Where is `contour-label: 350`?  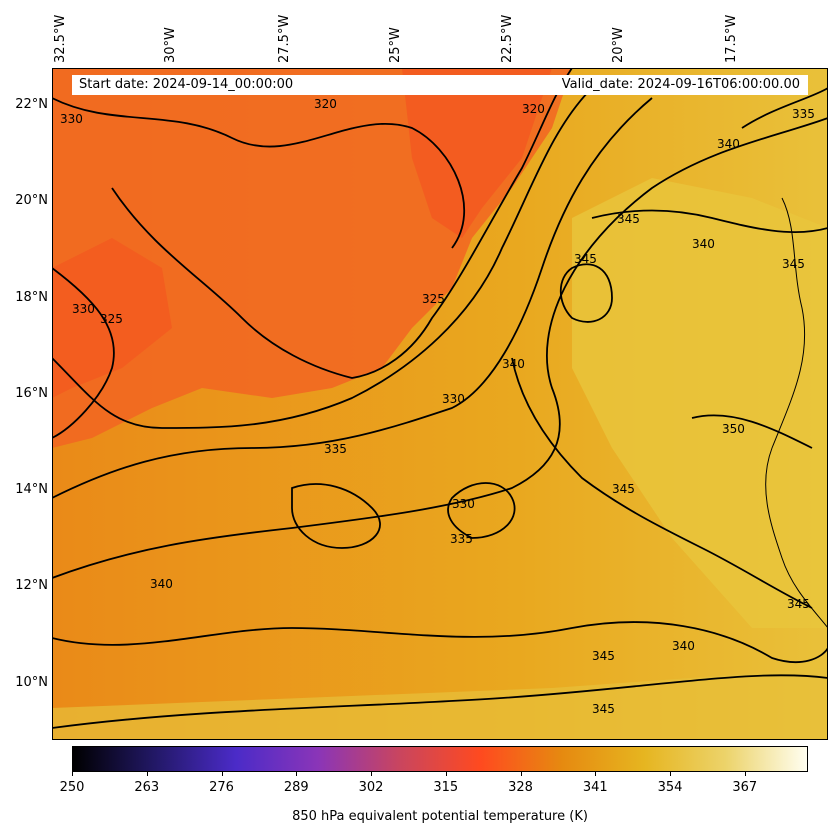 contour-label: 350 is located at coordinates (733, 429).